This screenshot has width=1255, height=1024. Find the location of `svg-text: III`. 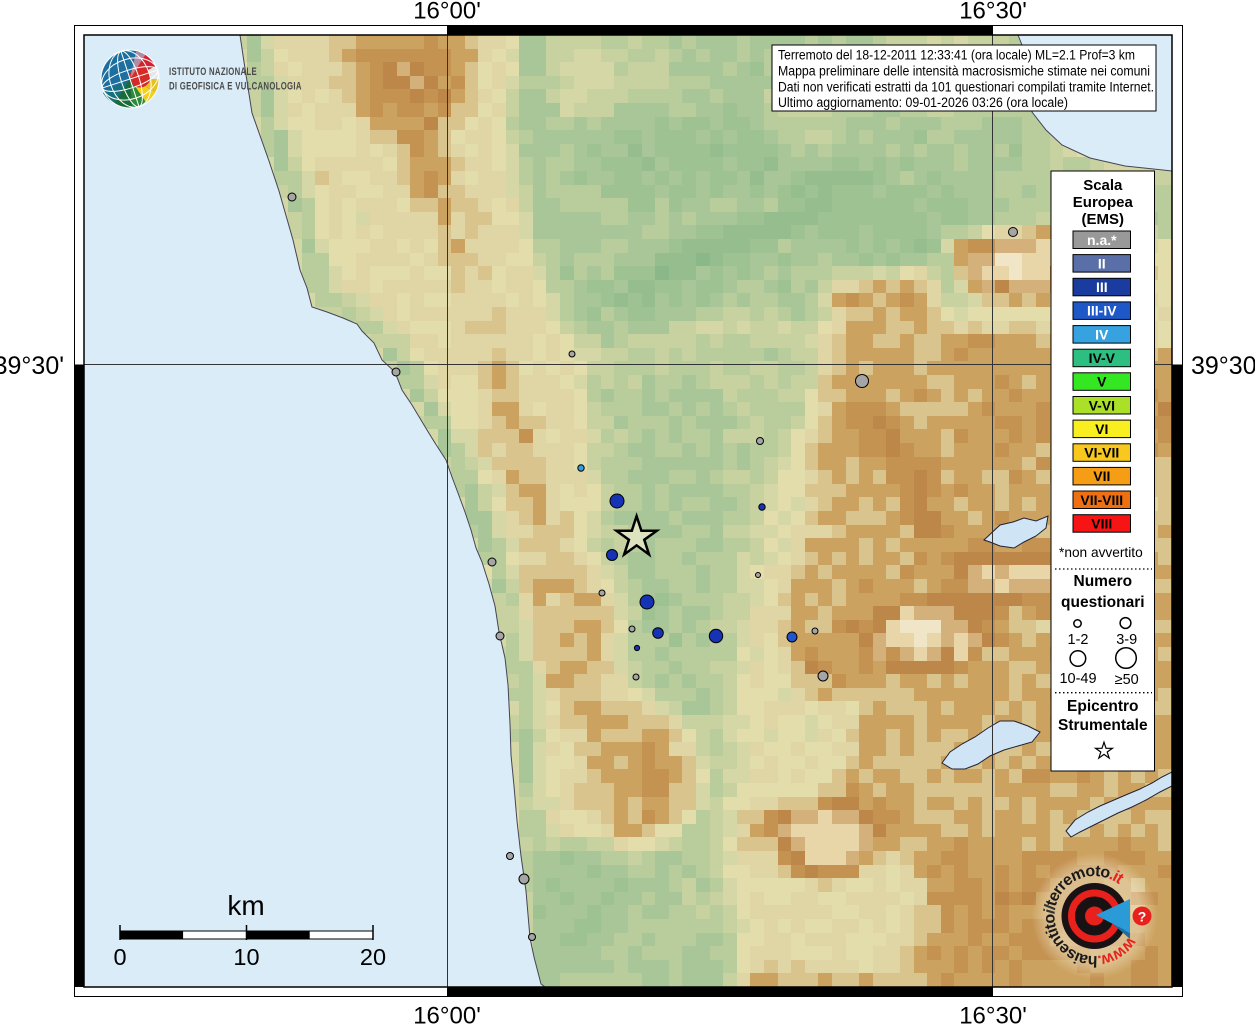

svg-text: III is located at coordinates (1102, 287).